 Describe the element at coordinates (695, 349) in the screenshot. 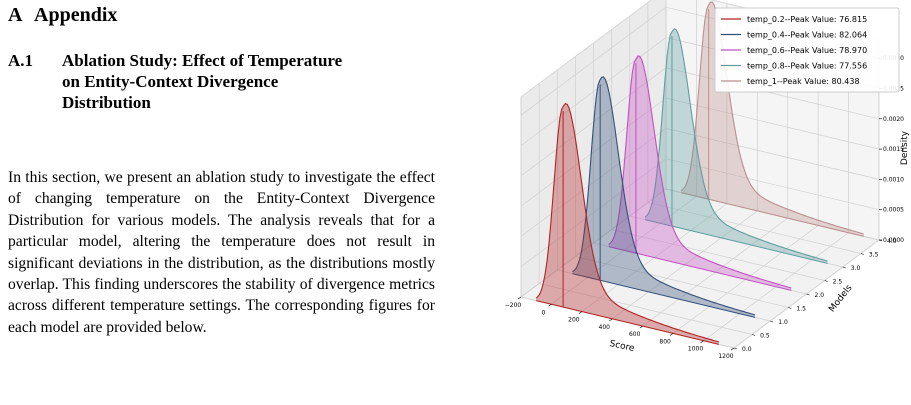

I see `x-tick-label: 1000` at that location.